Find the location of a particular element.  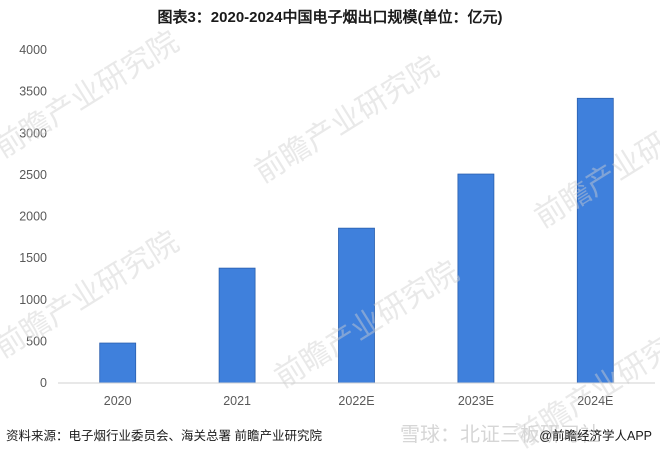

x-tick-label: 2020 is located at coordinates (118, 401).